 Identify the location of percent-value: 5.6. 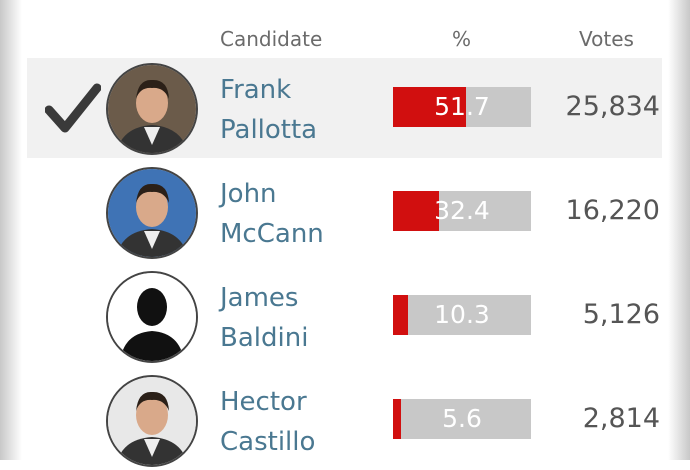
(462, 418).